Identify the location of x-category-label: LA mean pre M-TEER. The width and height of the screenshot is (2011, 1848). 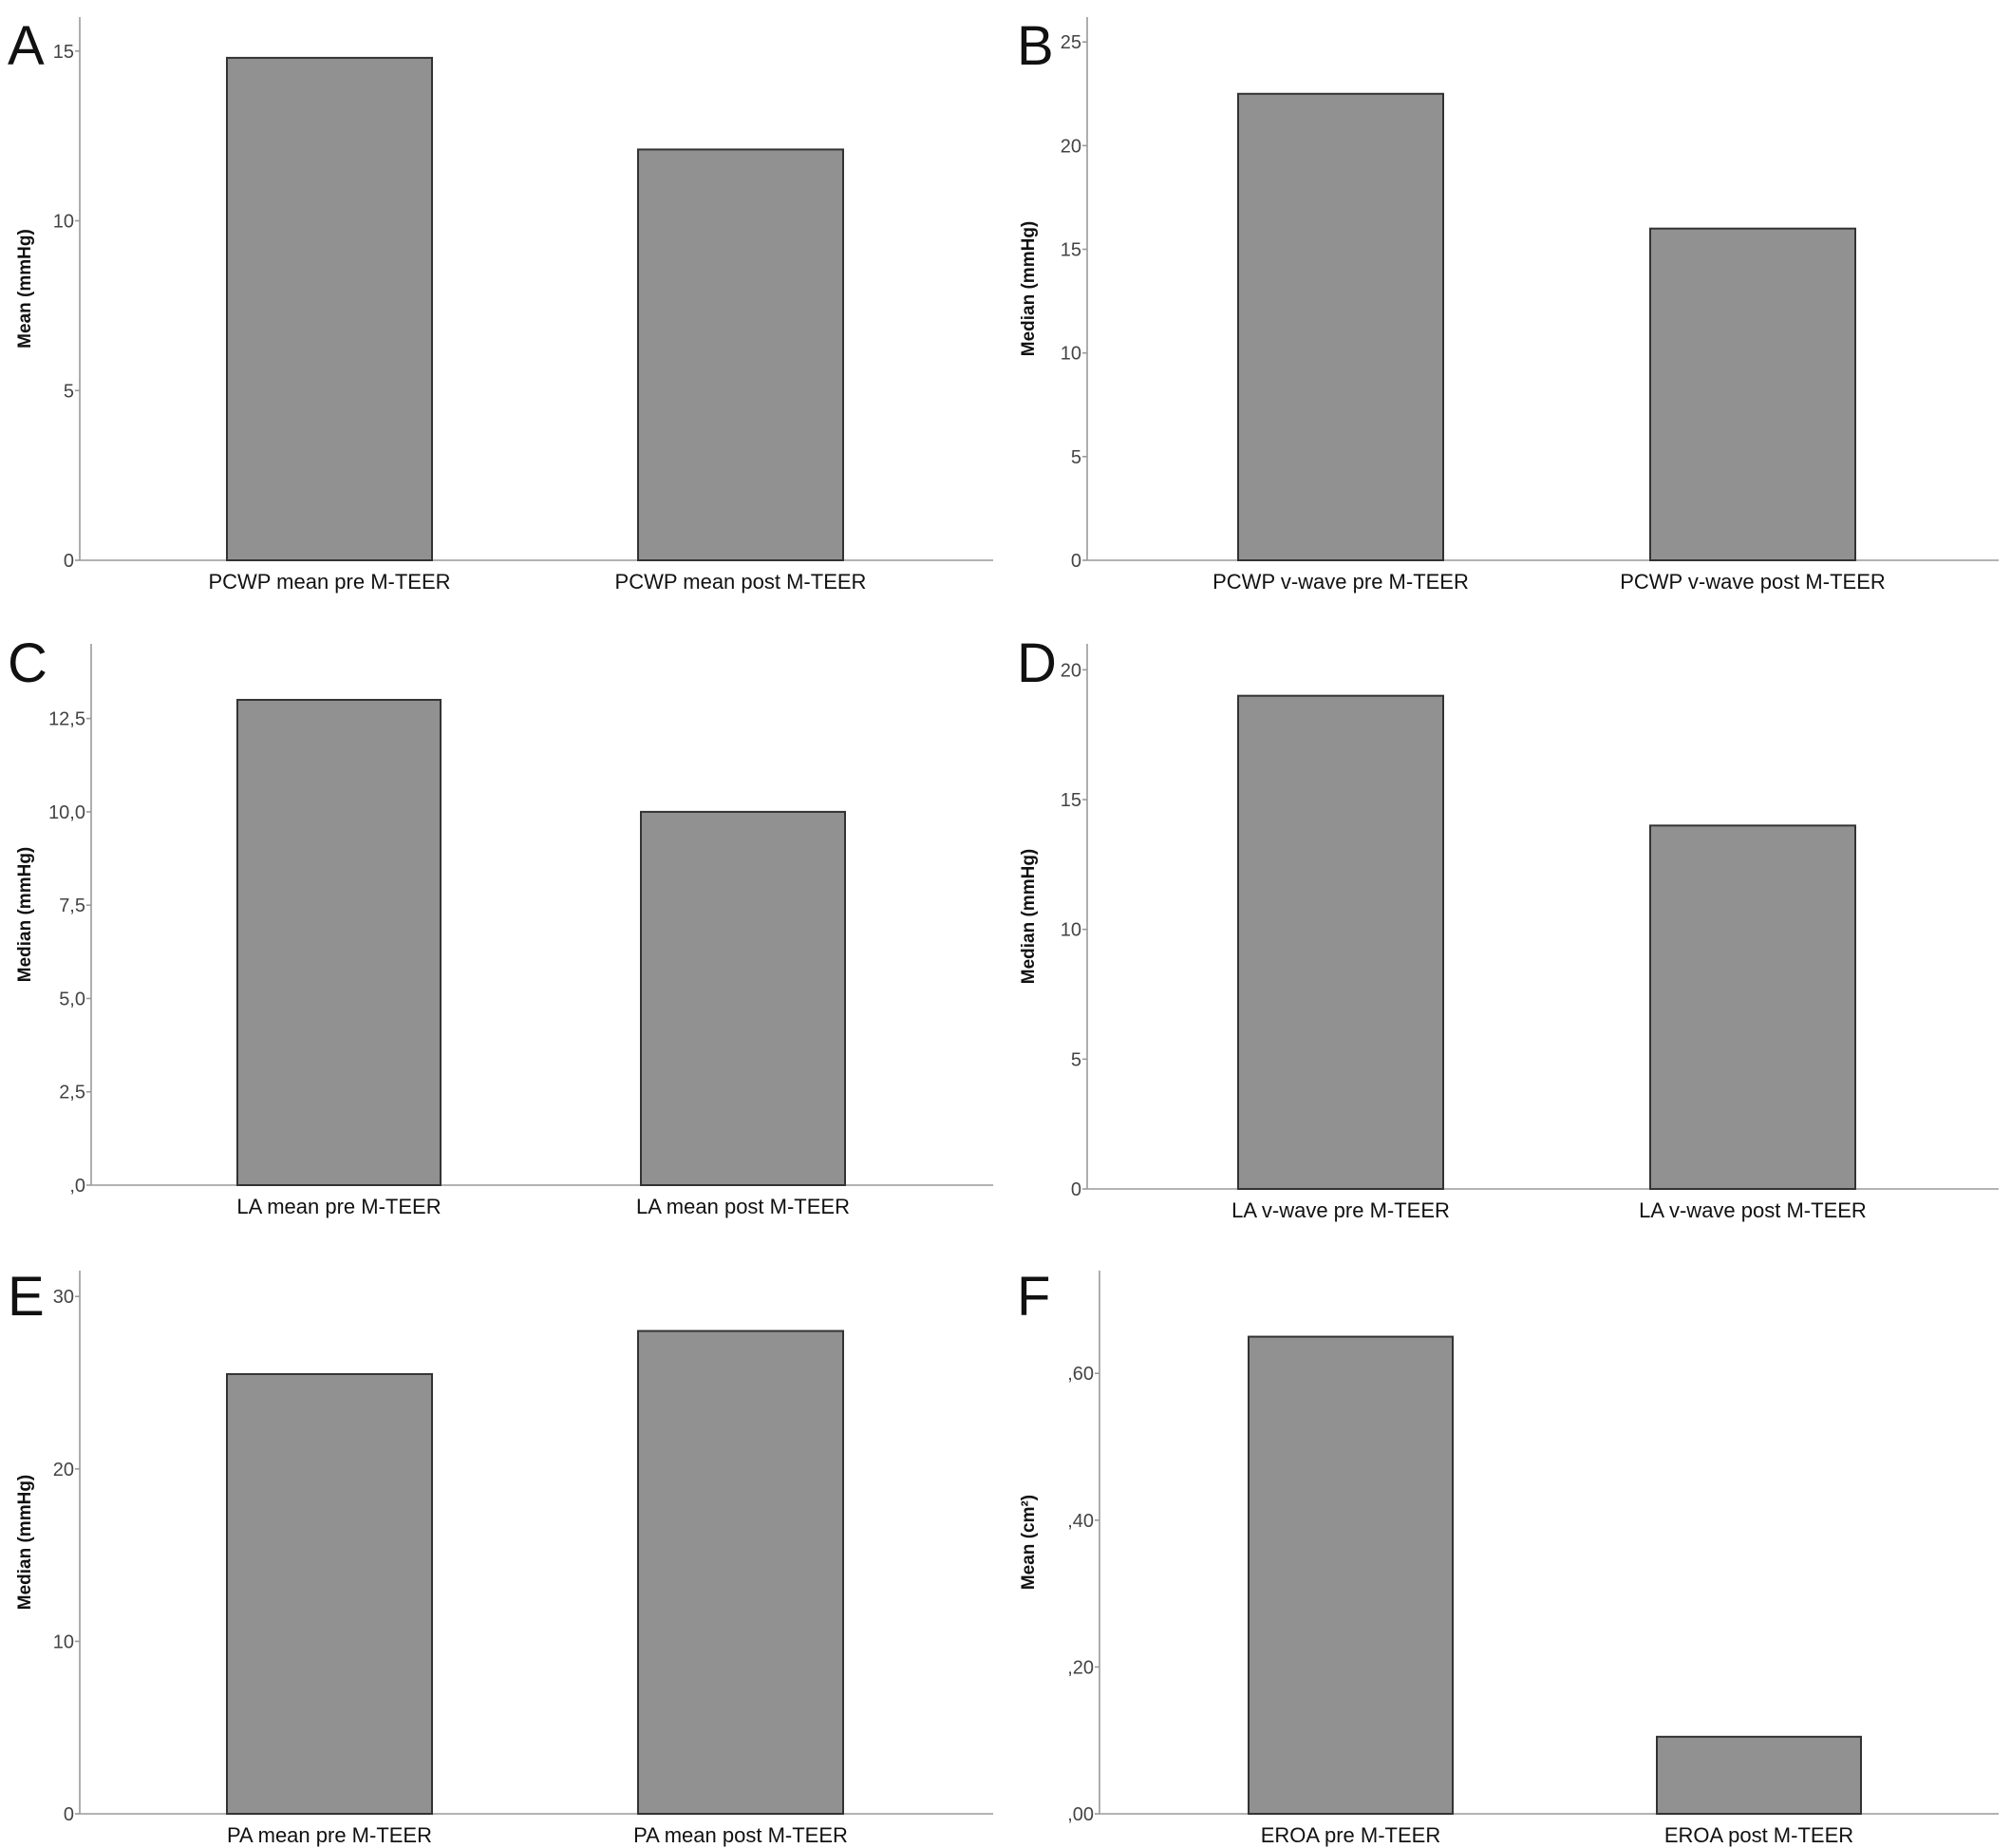
(338, 1206).